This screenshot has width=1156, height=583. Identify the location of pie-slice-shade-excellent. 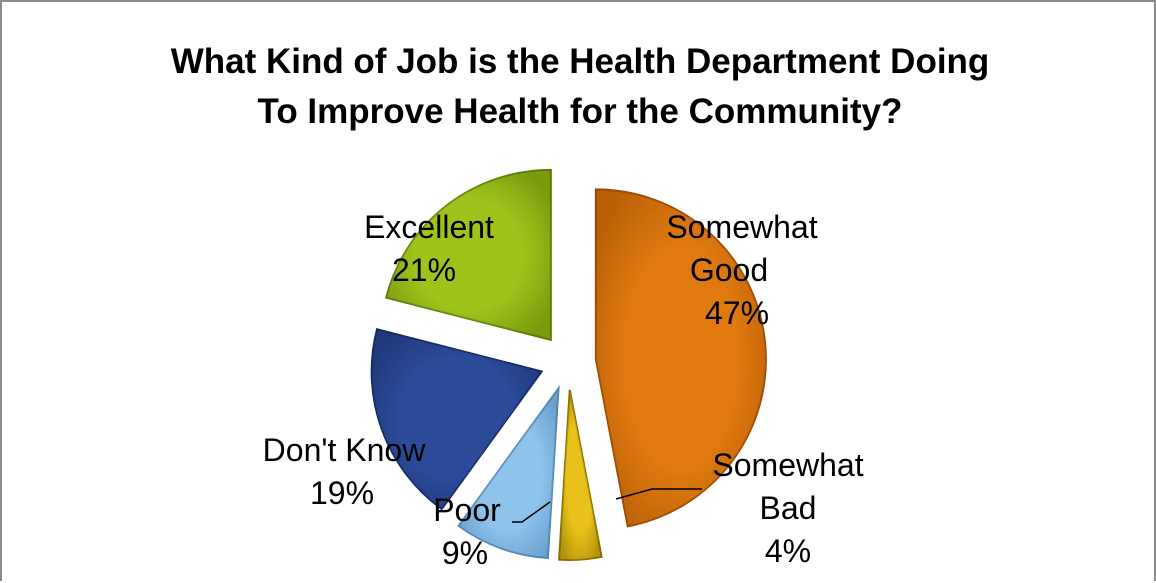
(468, 254).